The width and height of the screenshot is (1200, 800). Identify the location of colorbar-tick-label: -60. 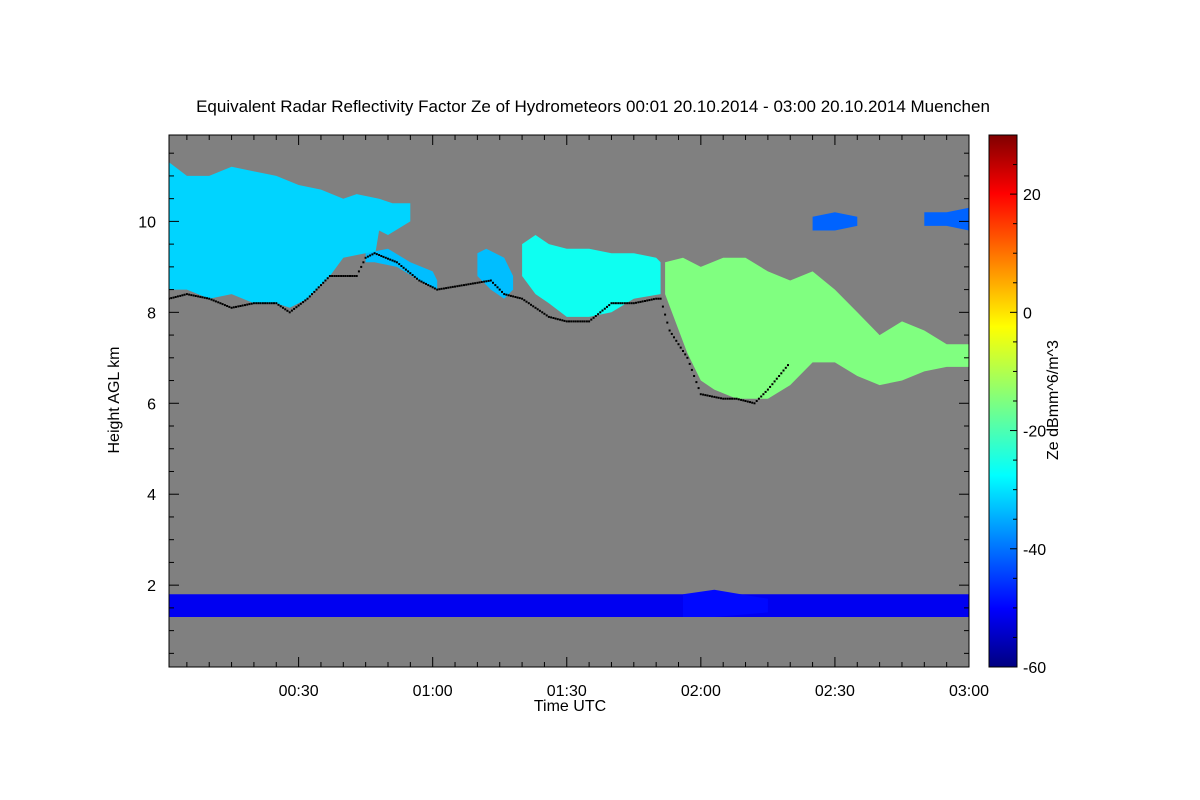
(1034, 668).